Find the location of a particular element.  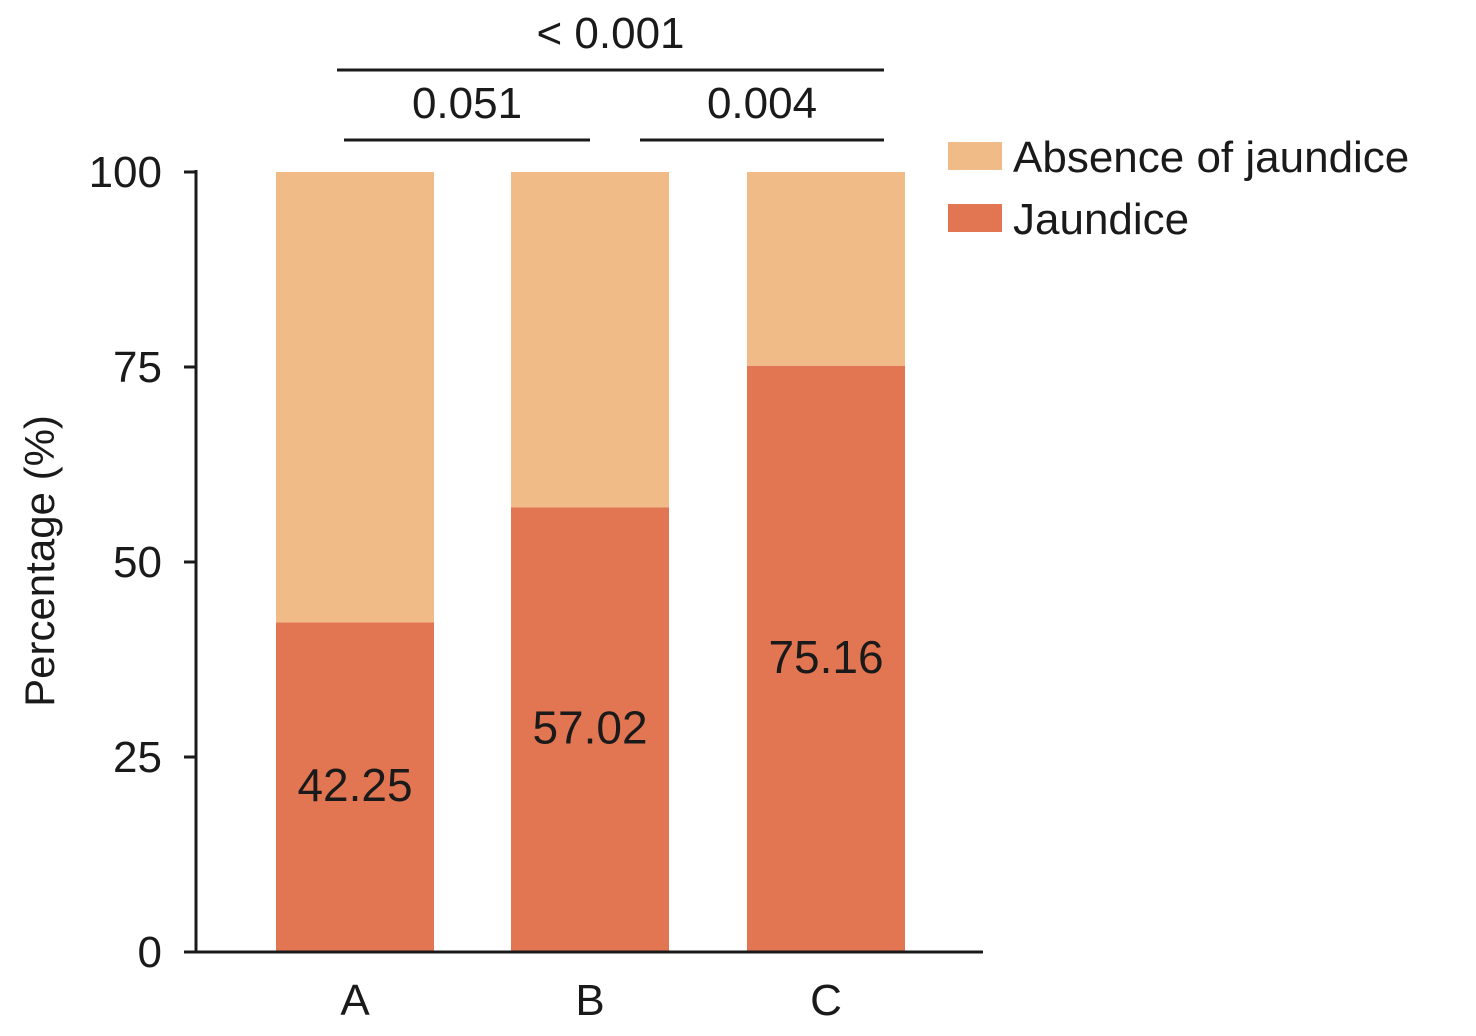

significance-brackets: 0.051 0.004 < 0.001 is located at coordinates (610, 75).